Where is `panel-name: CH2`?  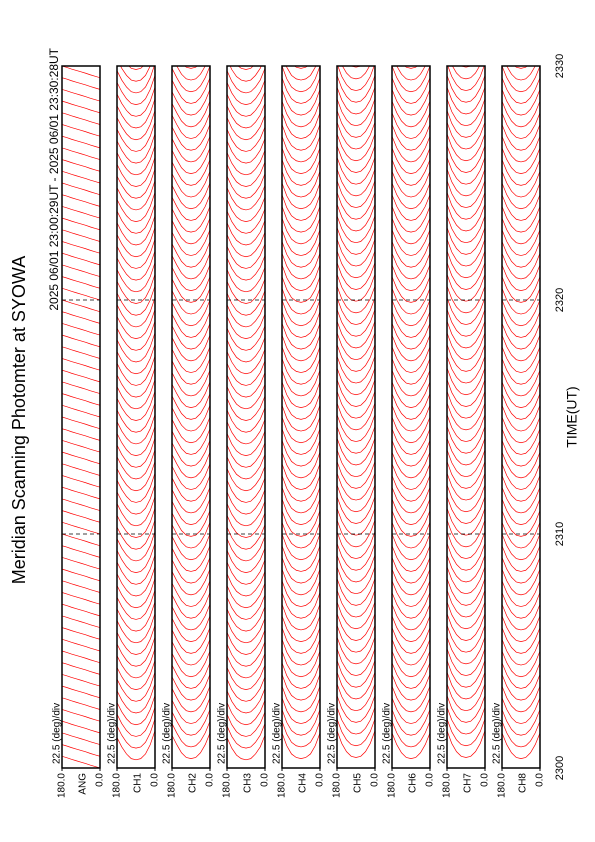 panel-name: CH2 is located at coordinates (193, 783).